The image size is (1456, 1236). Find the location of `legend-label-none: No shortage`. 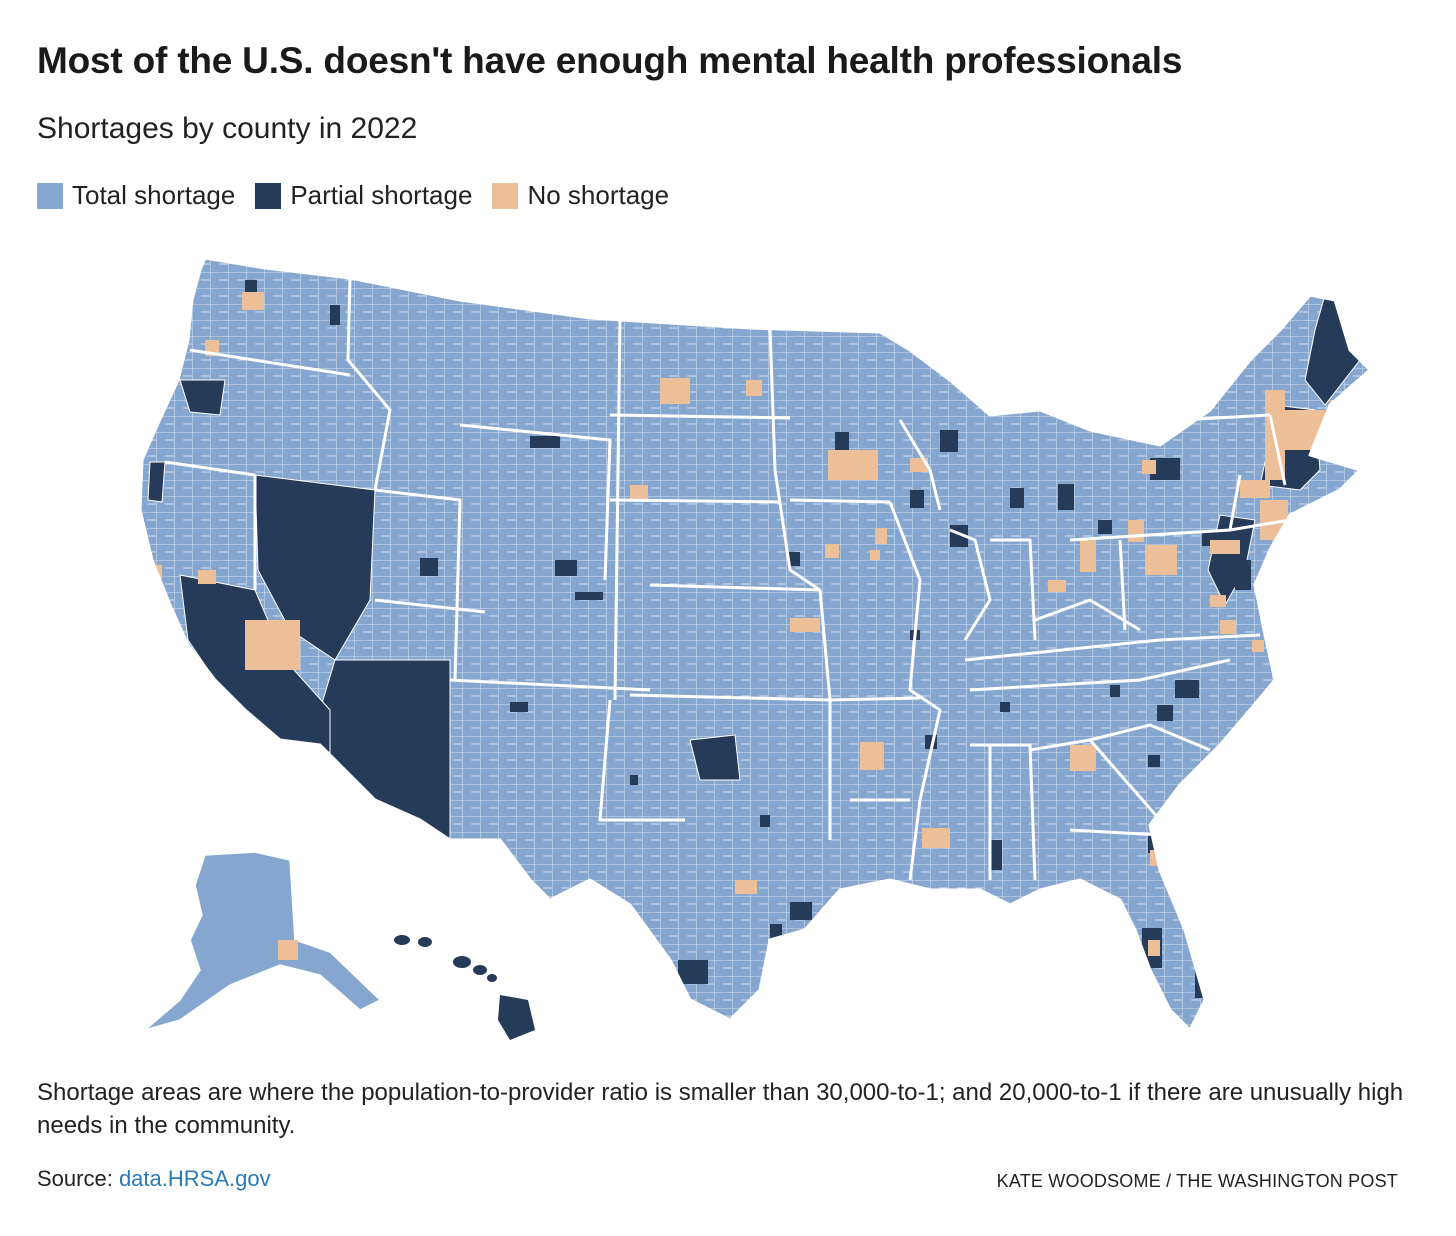

legend-label-none: No shortage is located at coordinates (598, 195).